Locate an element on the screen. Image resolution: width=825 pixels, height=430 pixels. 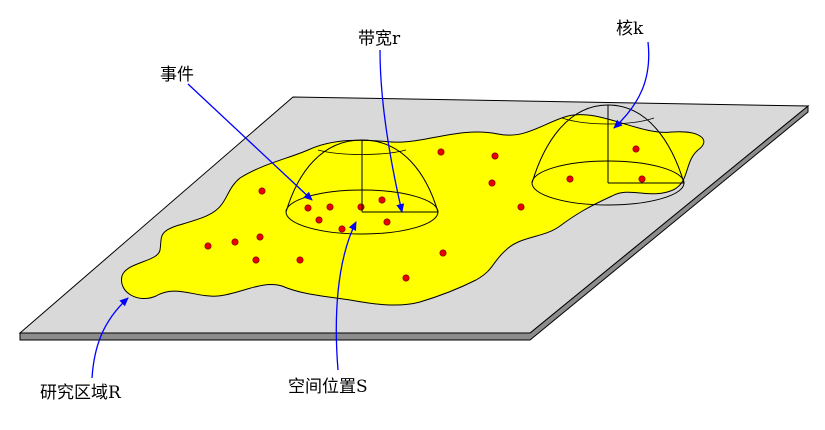
kernel-dome-right is located at coordinates (608, 155).